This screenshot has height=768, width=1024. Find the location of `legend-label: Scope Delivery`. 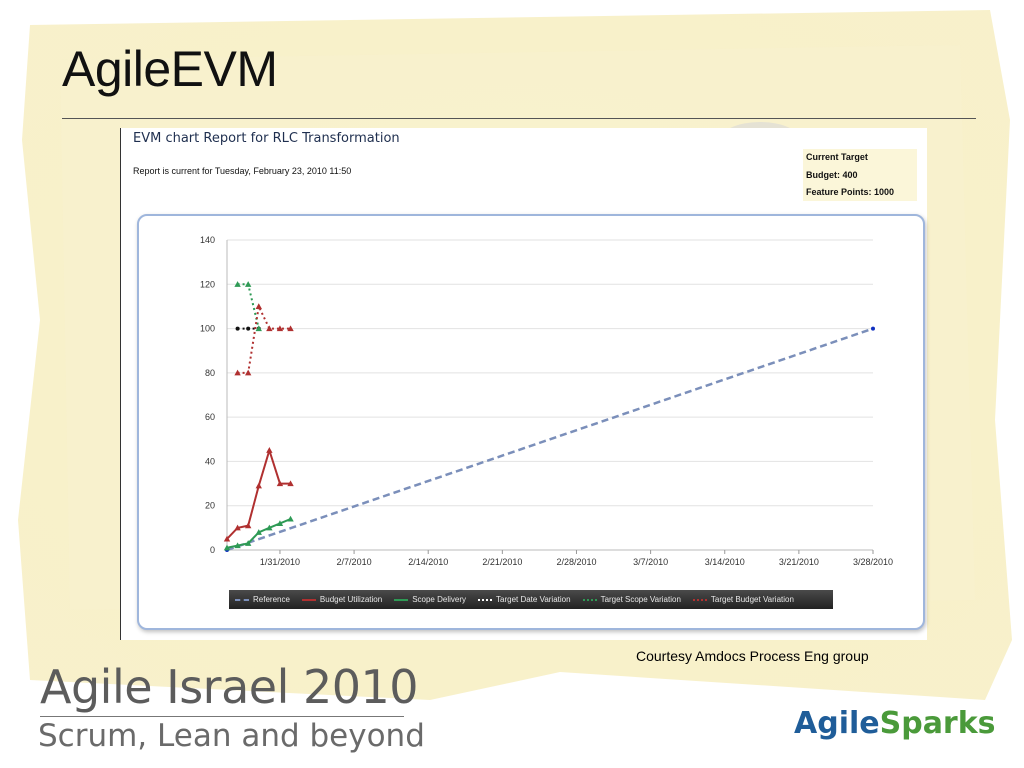

legend-label: Scope Delivery is located at coordinates (439, 599).